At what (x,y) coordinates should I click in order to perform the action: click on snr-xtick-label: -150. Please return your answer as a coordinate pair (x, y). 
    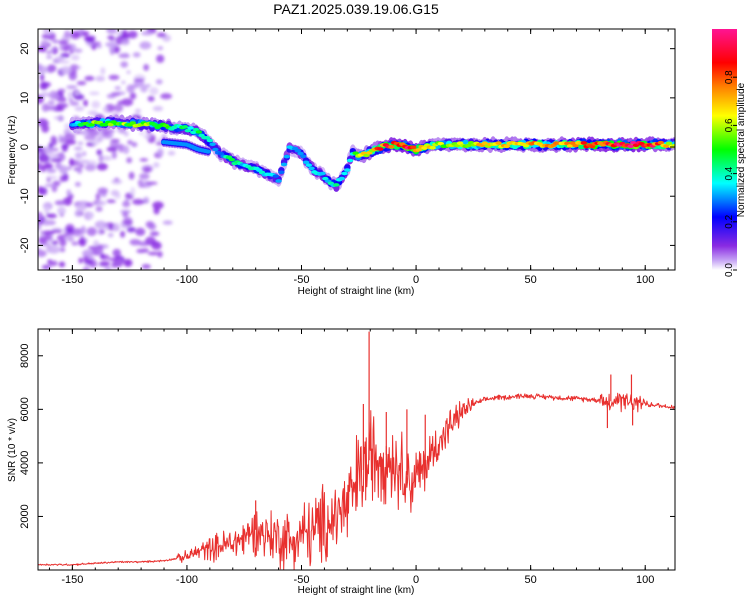
    Looking at the image, I should click on (72, 580).